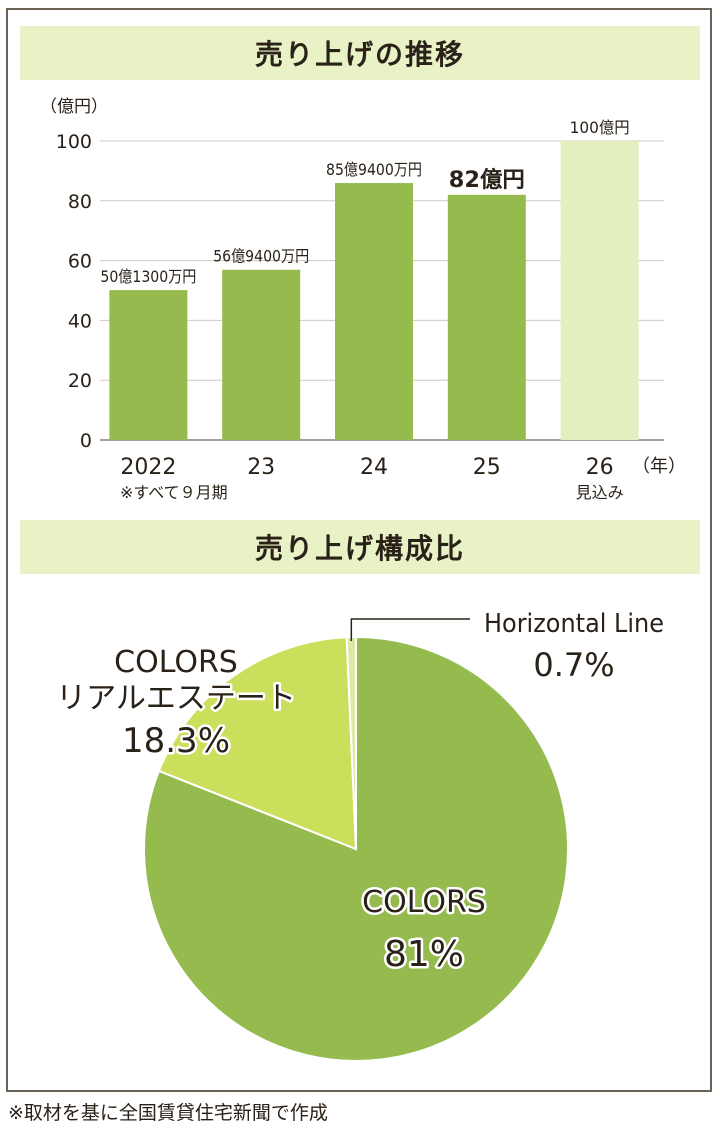 This screenshot has height=1130, width=720. What do you see at coordinates (374, 467) in the screenshot?
I see `x-tick-label: 24` at bounding box center [374, 467].